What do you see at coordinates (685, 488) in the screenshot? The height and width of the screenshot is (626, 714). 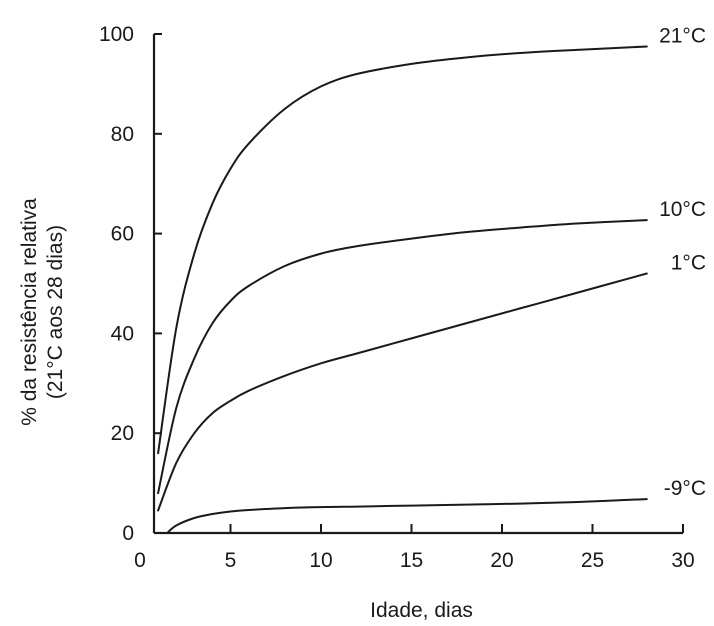 I see `series-label: -9°C` at bounding box center [685, 488].